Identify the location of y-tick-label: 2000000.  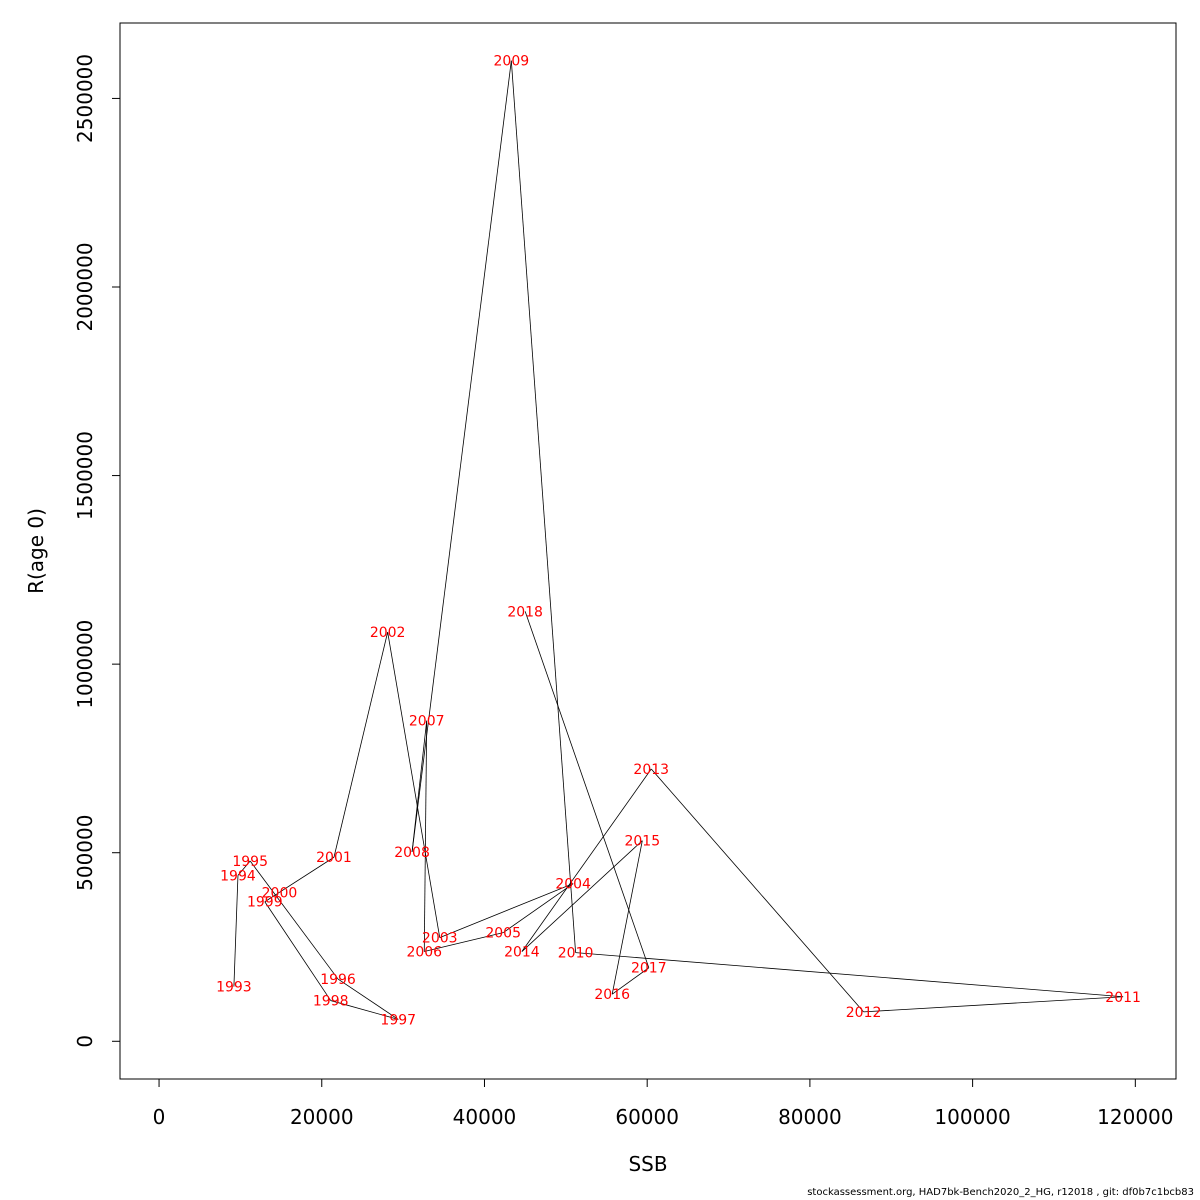
(85, 286).